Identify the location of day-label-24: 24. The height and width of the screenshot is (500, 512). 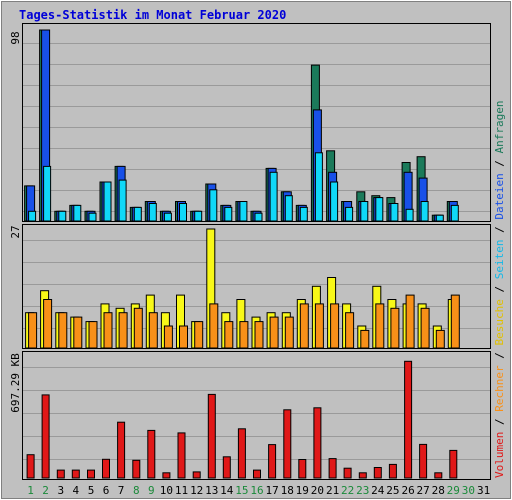
(378, 490).